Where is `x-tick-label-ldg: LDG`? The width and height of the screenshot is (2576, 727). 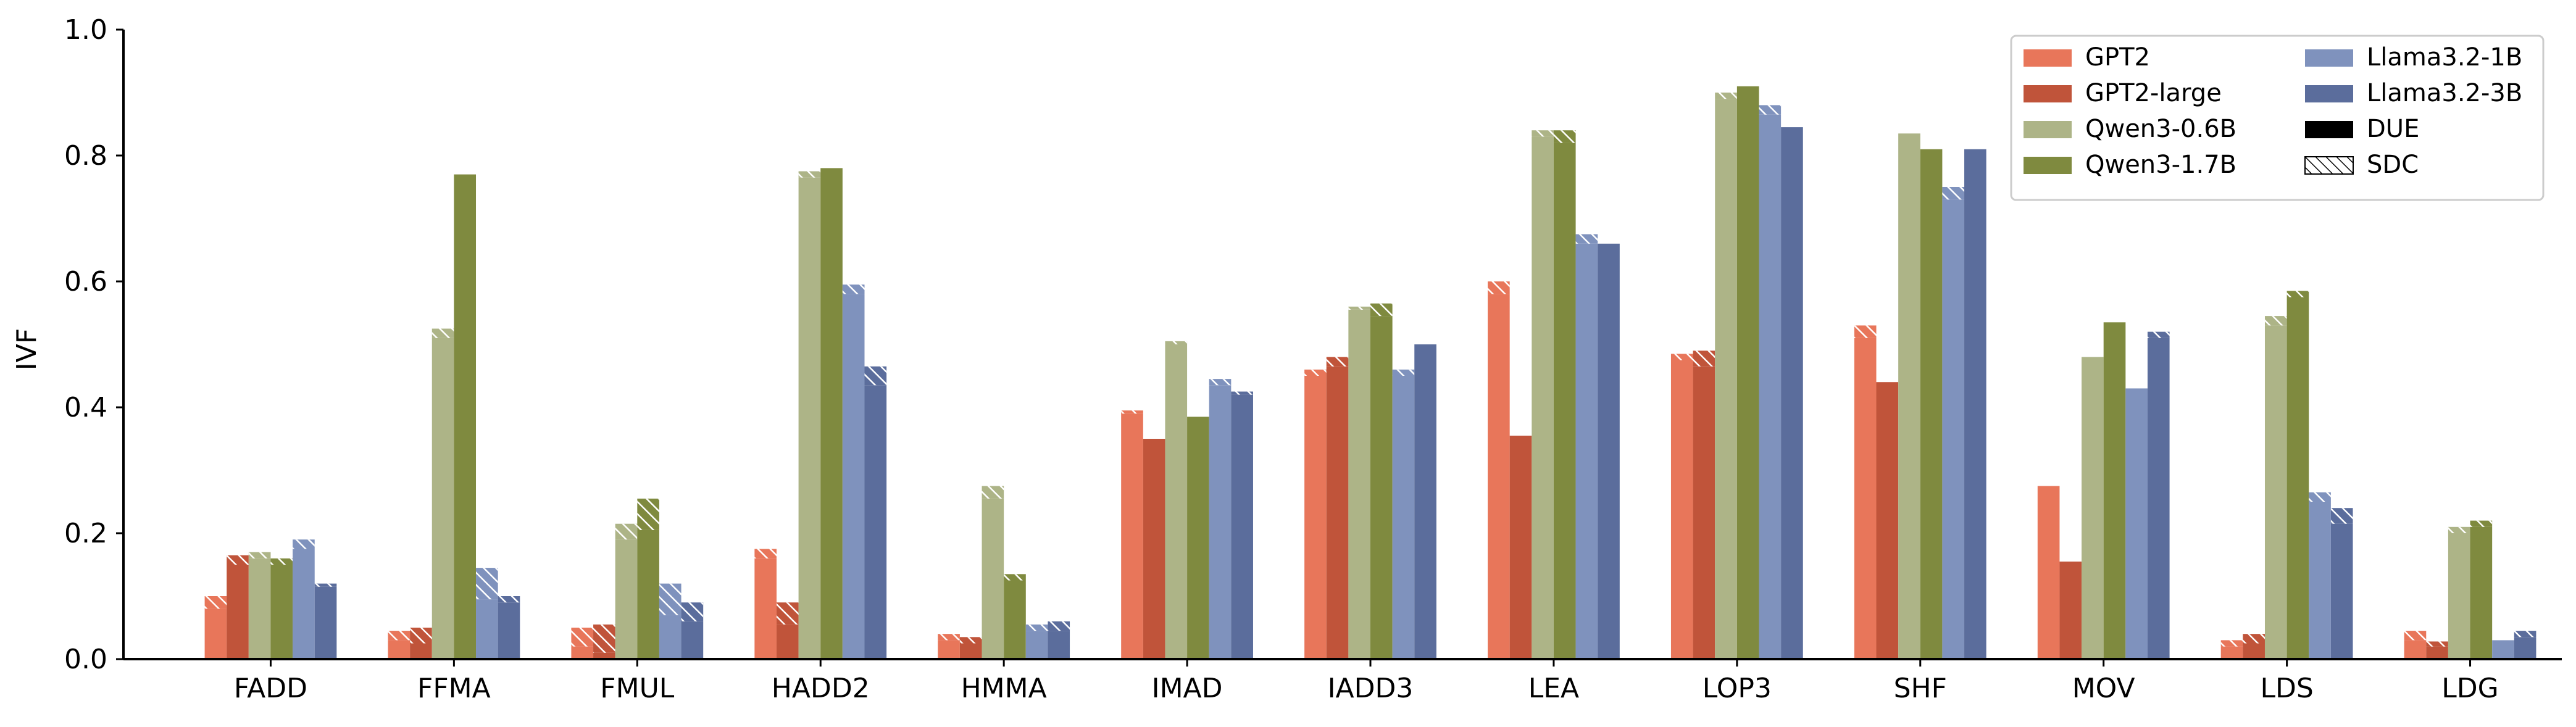
x-tick-label-ldg: LDG is located at coordinates (2470, 688).